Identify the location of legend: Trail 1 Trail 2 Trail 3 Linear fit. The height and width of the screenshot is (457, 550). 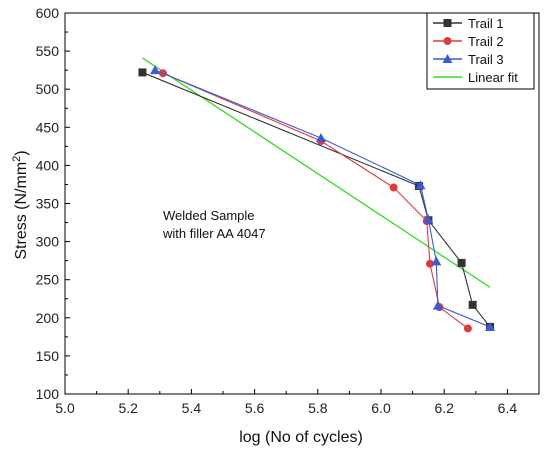
(480, 51).